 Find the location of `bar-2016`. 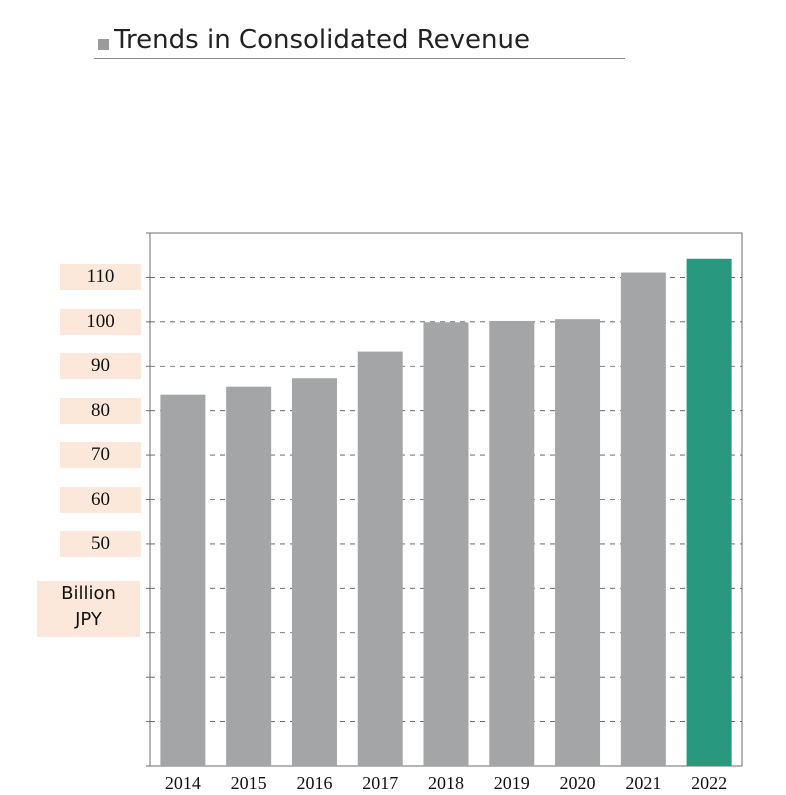

bar-2016 is located at coordinates (314, 572).